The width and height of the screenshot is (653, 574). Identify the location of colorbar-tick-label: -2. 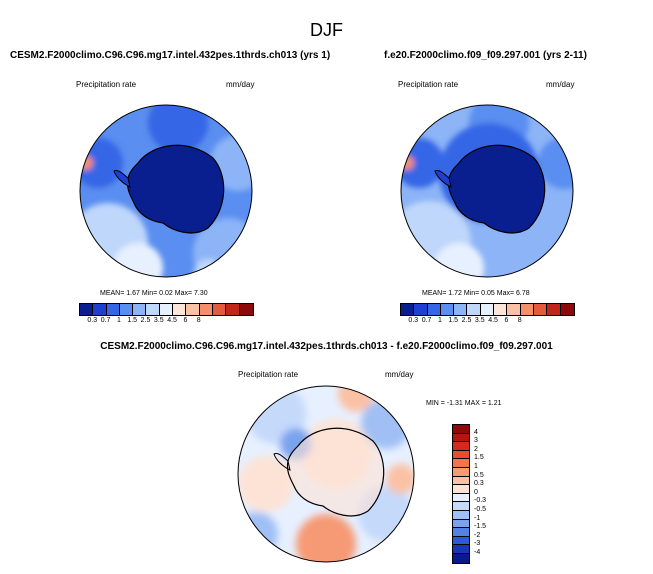
(477, 535).